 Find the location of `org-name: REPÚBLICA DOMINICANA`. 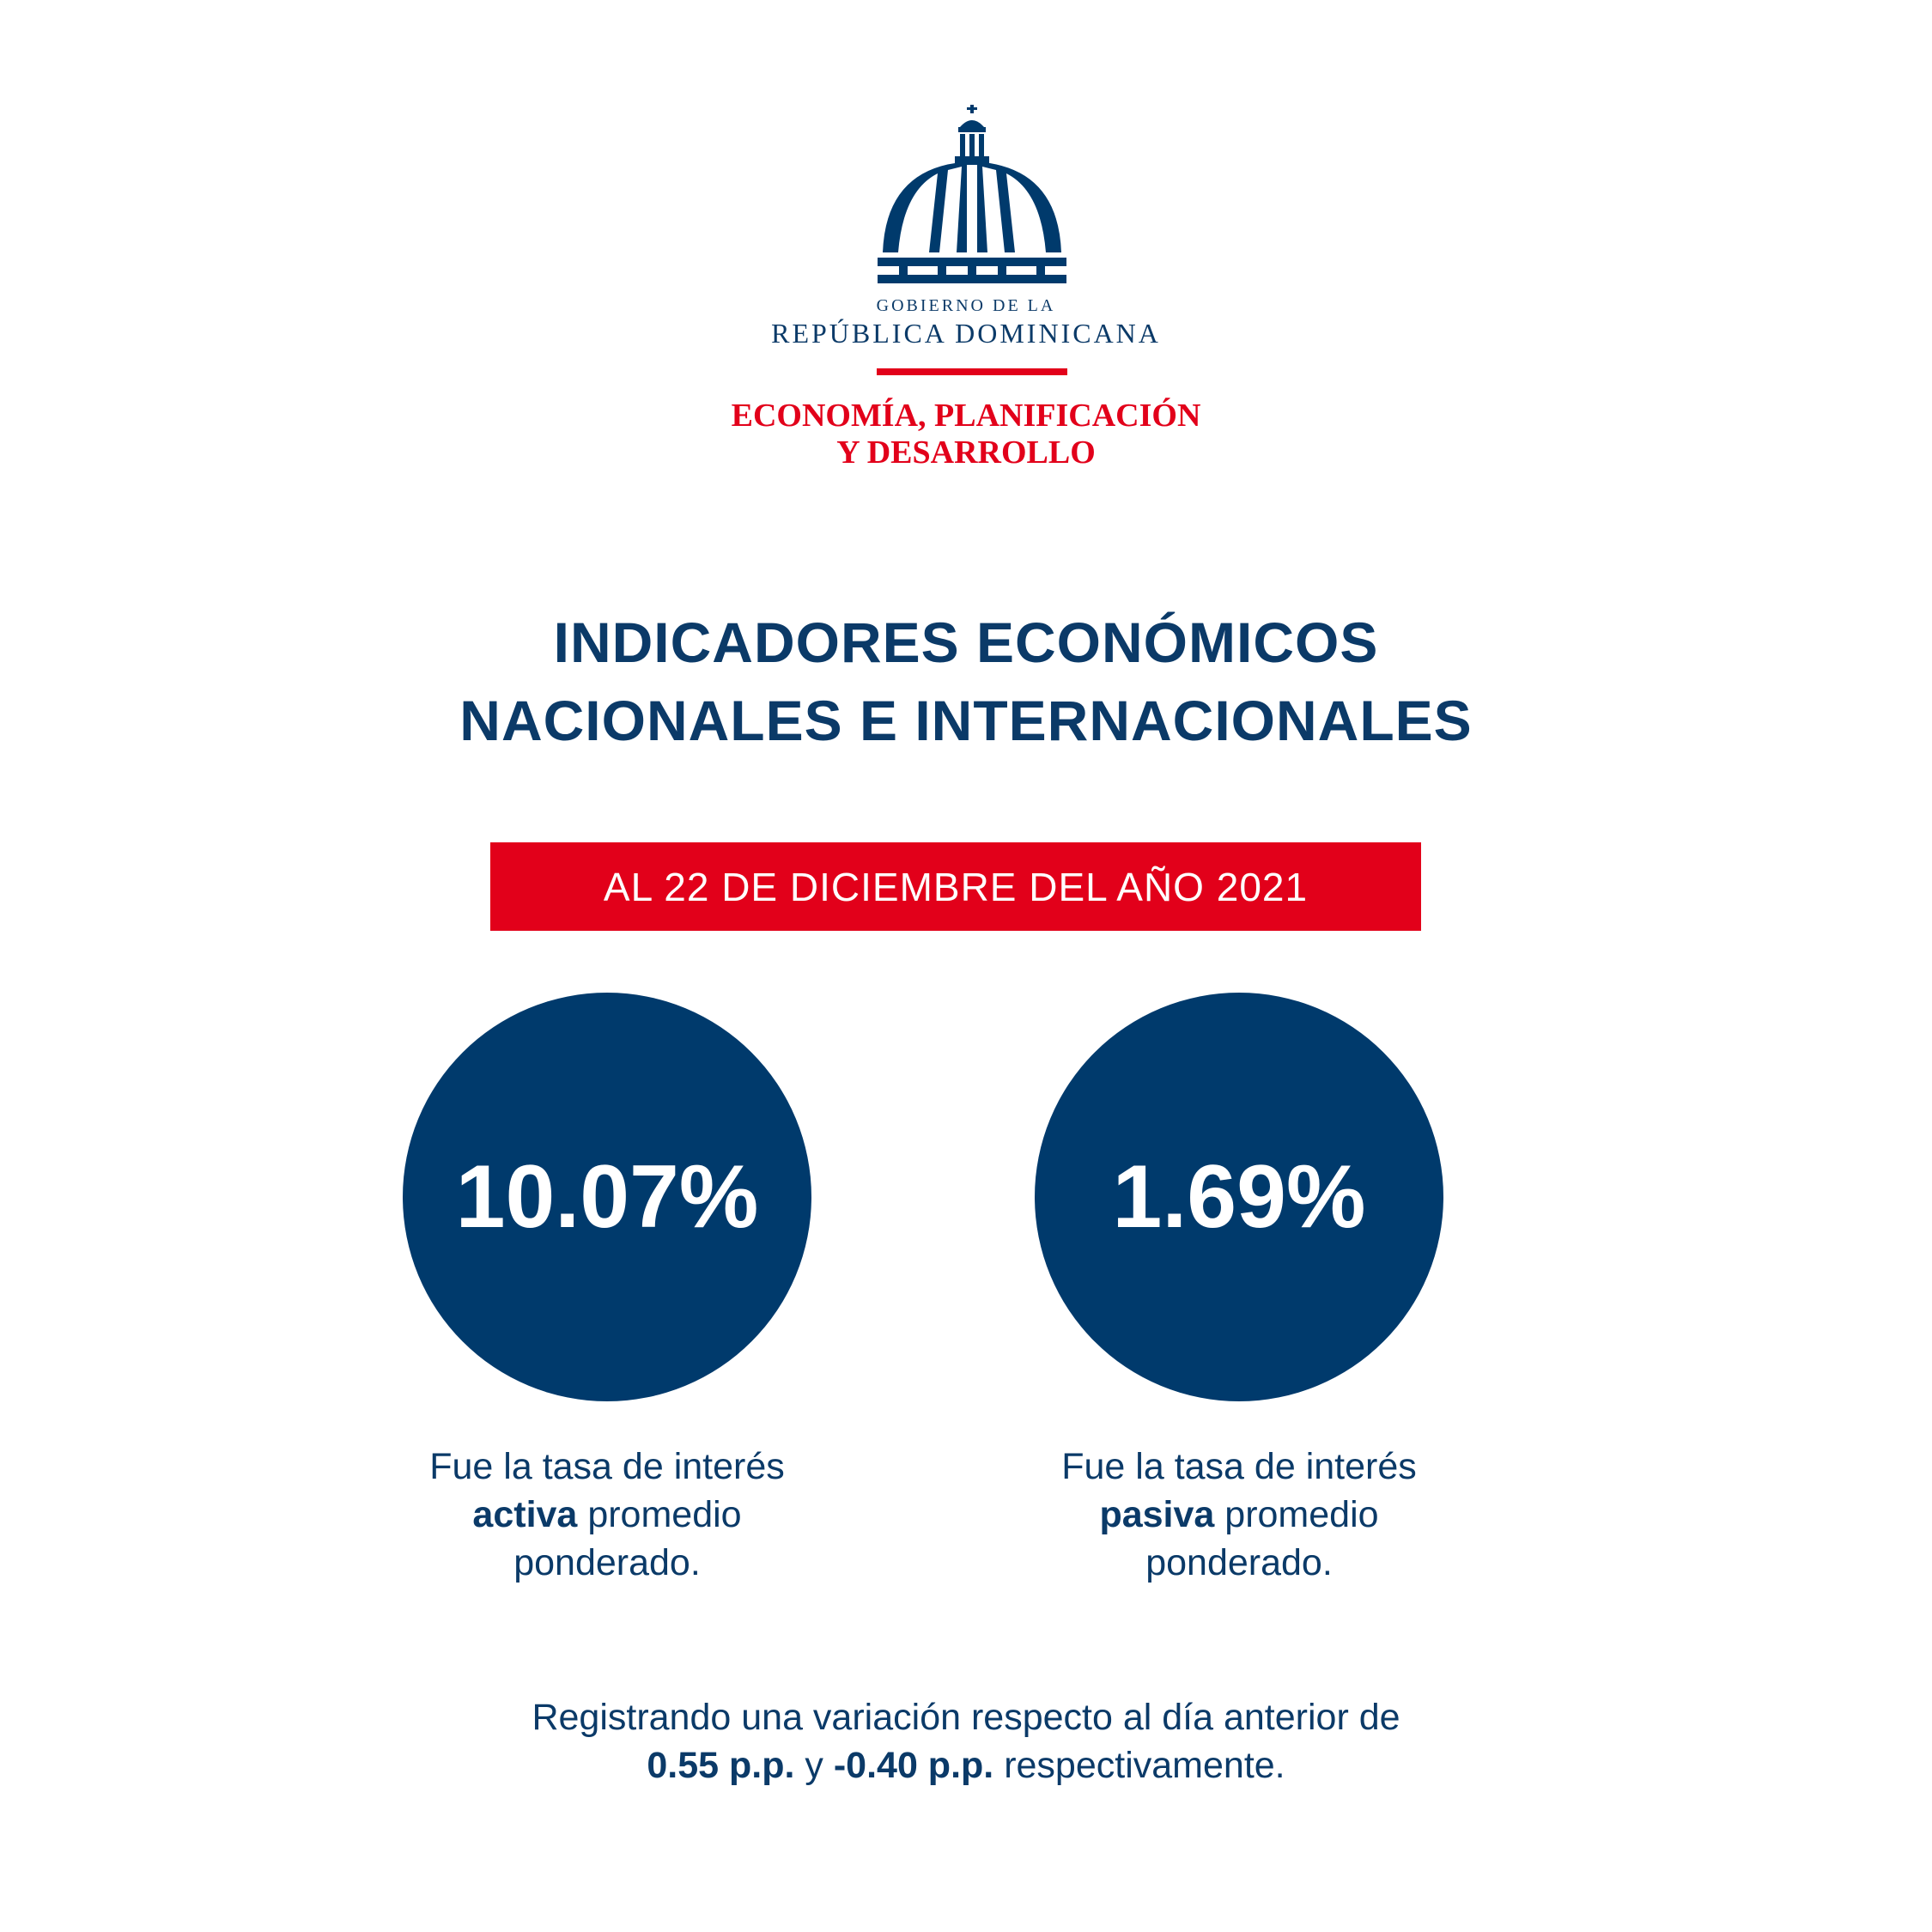

org-name: REPÚBLICA DOMINICANA is located at coordinates (966, 334).